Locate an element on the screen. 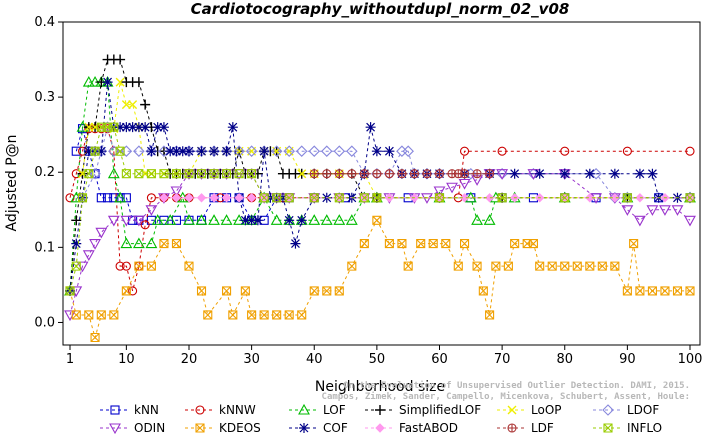  legend-item-knn: kNN is located at coordinates (129, 410).